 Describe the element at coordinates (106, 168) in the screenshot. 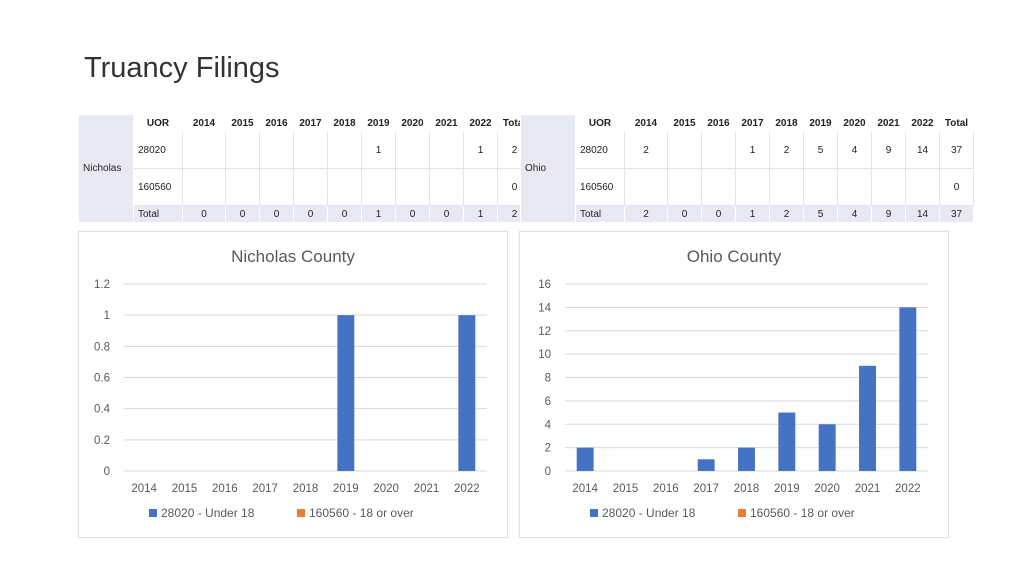

I see `county-label: Nicholas` at that location.